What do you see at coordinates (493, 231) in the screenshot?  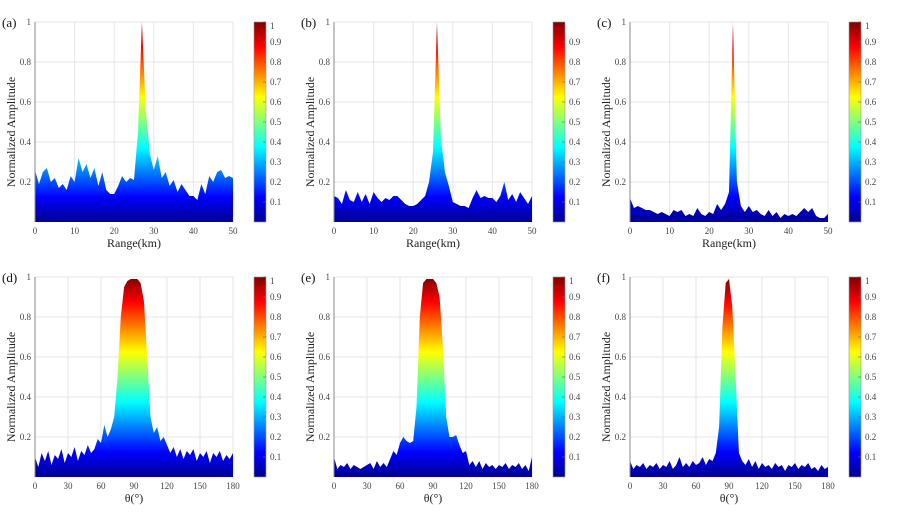 I see `x-tick-label: 40` at bounding box center [493, 231].